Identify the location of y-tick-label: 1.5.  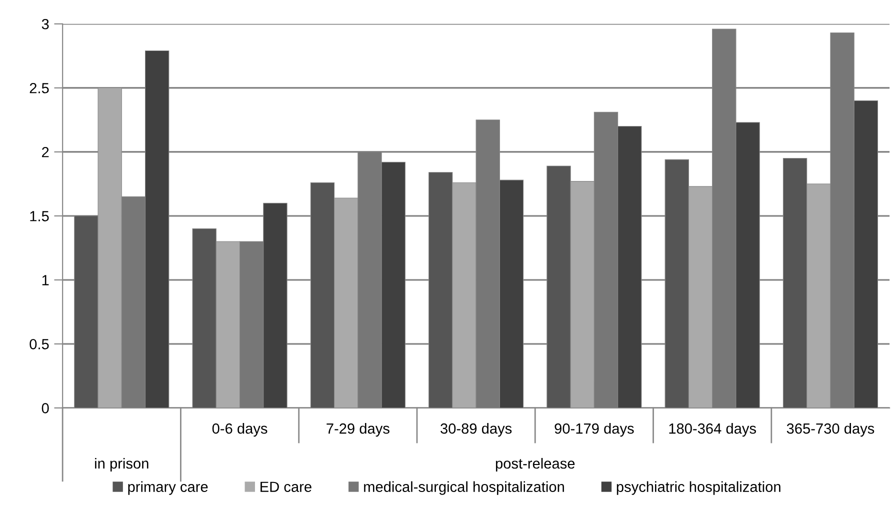
(39, 216).